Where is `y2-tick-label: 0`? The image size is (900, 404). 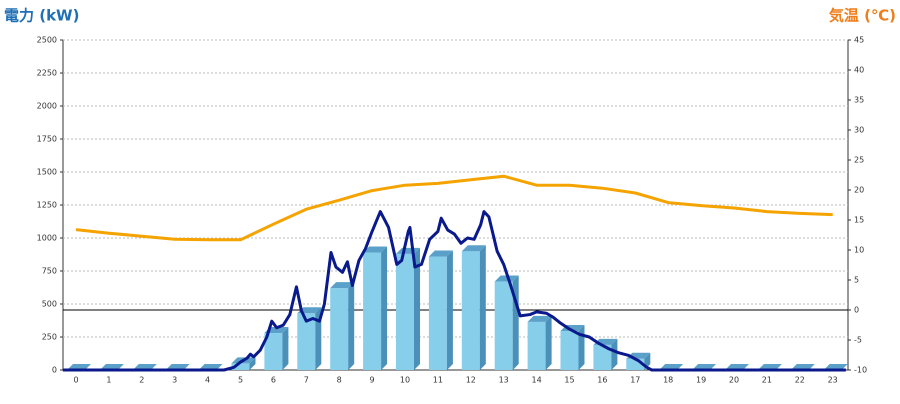 y2-tick-label: 0 is located at coordinates (856, 310).